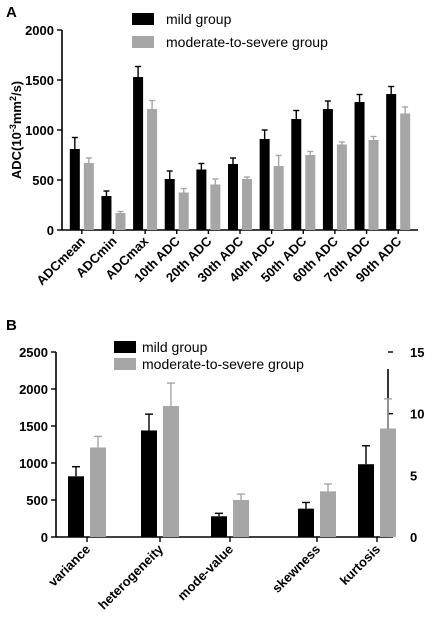 The width and height of the screenshot is (447, 622). I want to click on x-tick-label-b: kurtosis, so click(360, 565).